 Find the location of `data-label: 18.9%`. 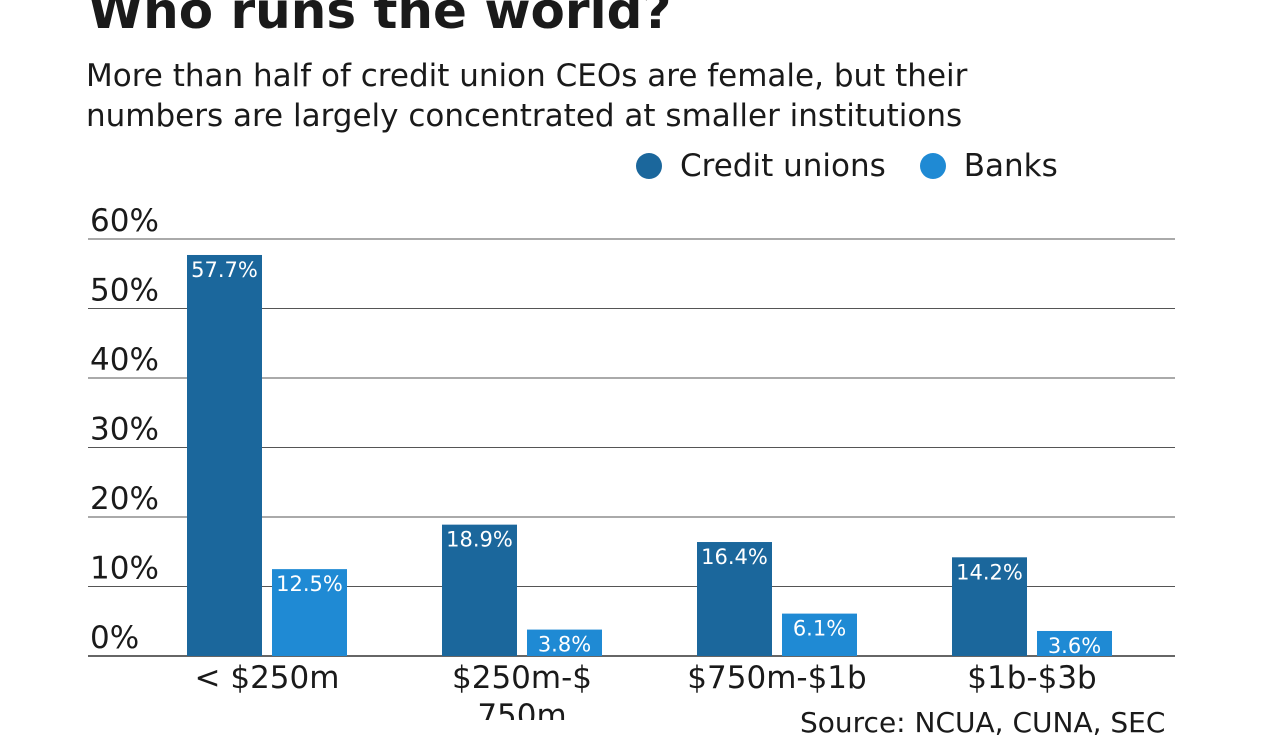

data-label: 18.9% is located at coordinates (479, 540).